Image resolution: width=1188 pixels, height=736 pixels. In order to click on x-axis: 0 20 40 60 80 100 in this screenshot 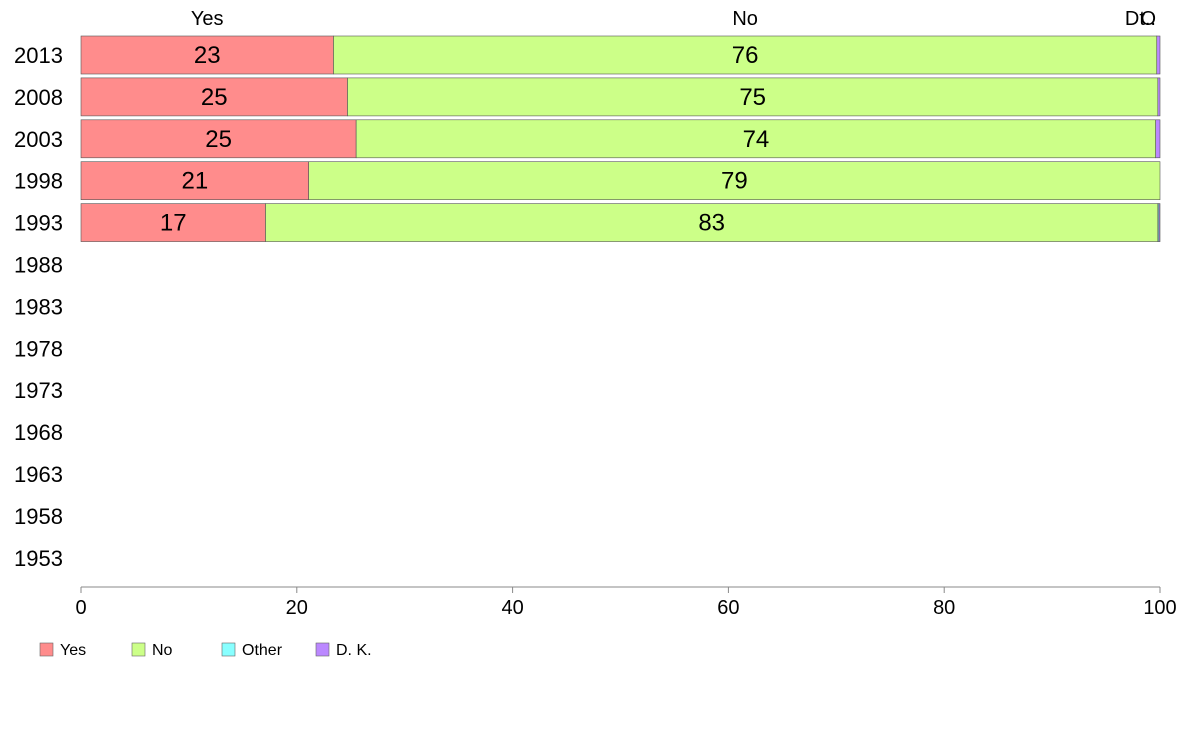, I will do `click(626, 602)`.